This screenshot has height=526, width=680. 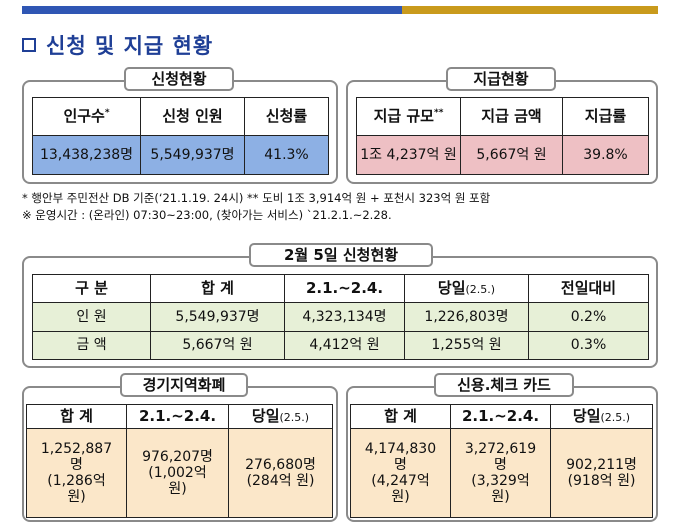 What do you see at coordinates (504, 385) in the screenshot?
I see `card-tag: 신용.체크 카드` at bounding box center [504, 385].